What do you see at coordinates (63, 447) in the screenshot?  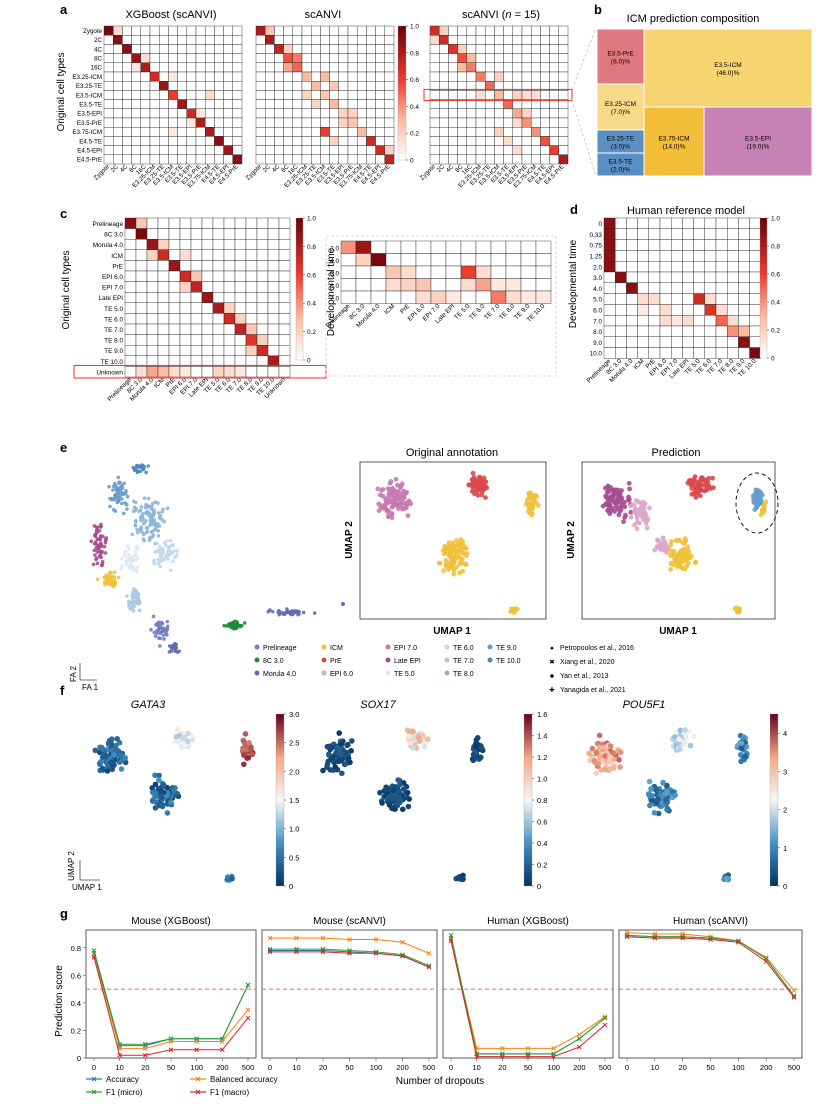 I see `panel-label-e: e` at bounding box center [63, 447].